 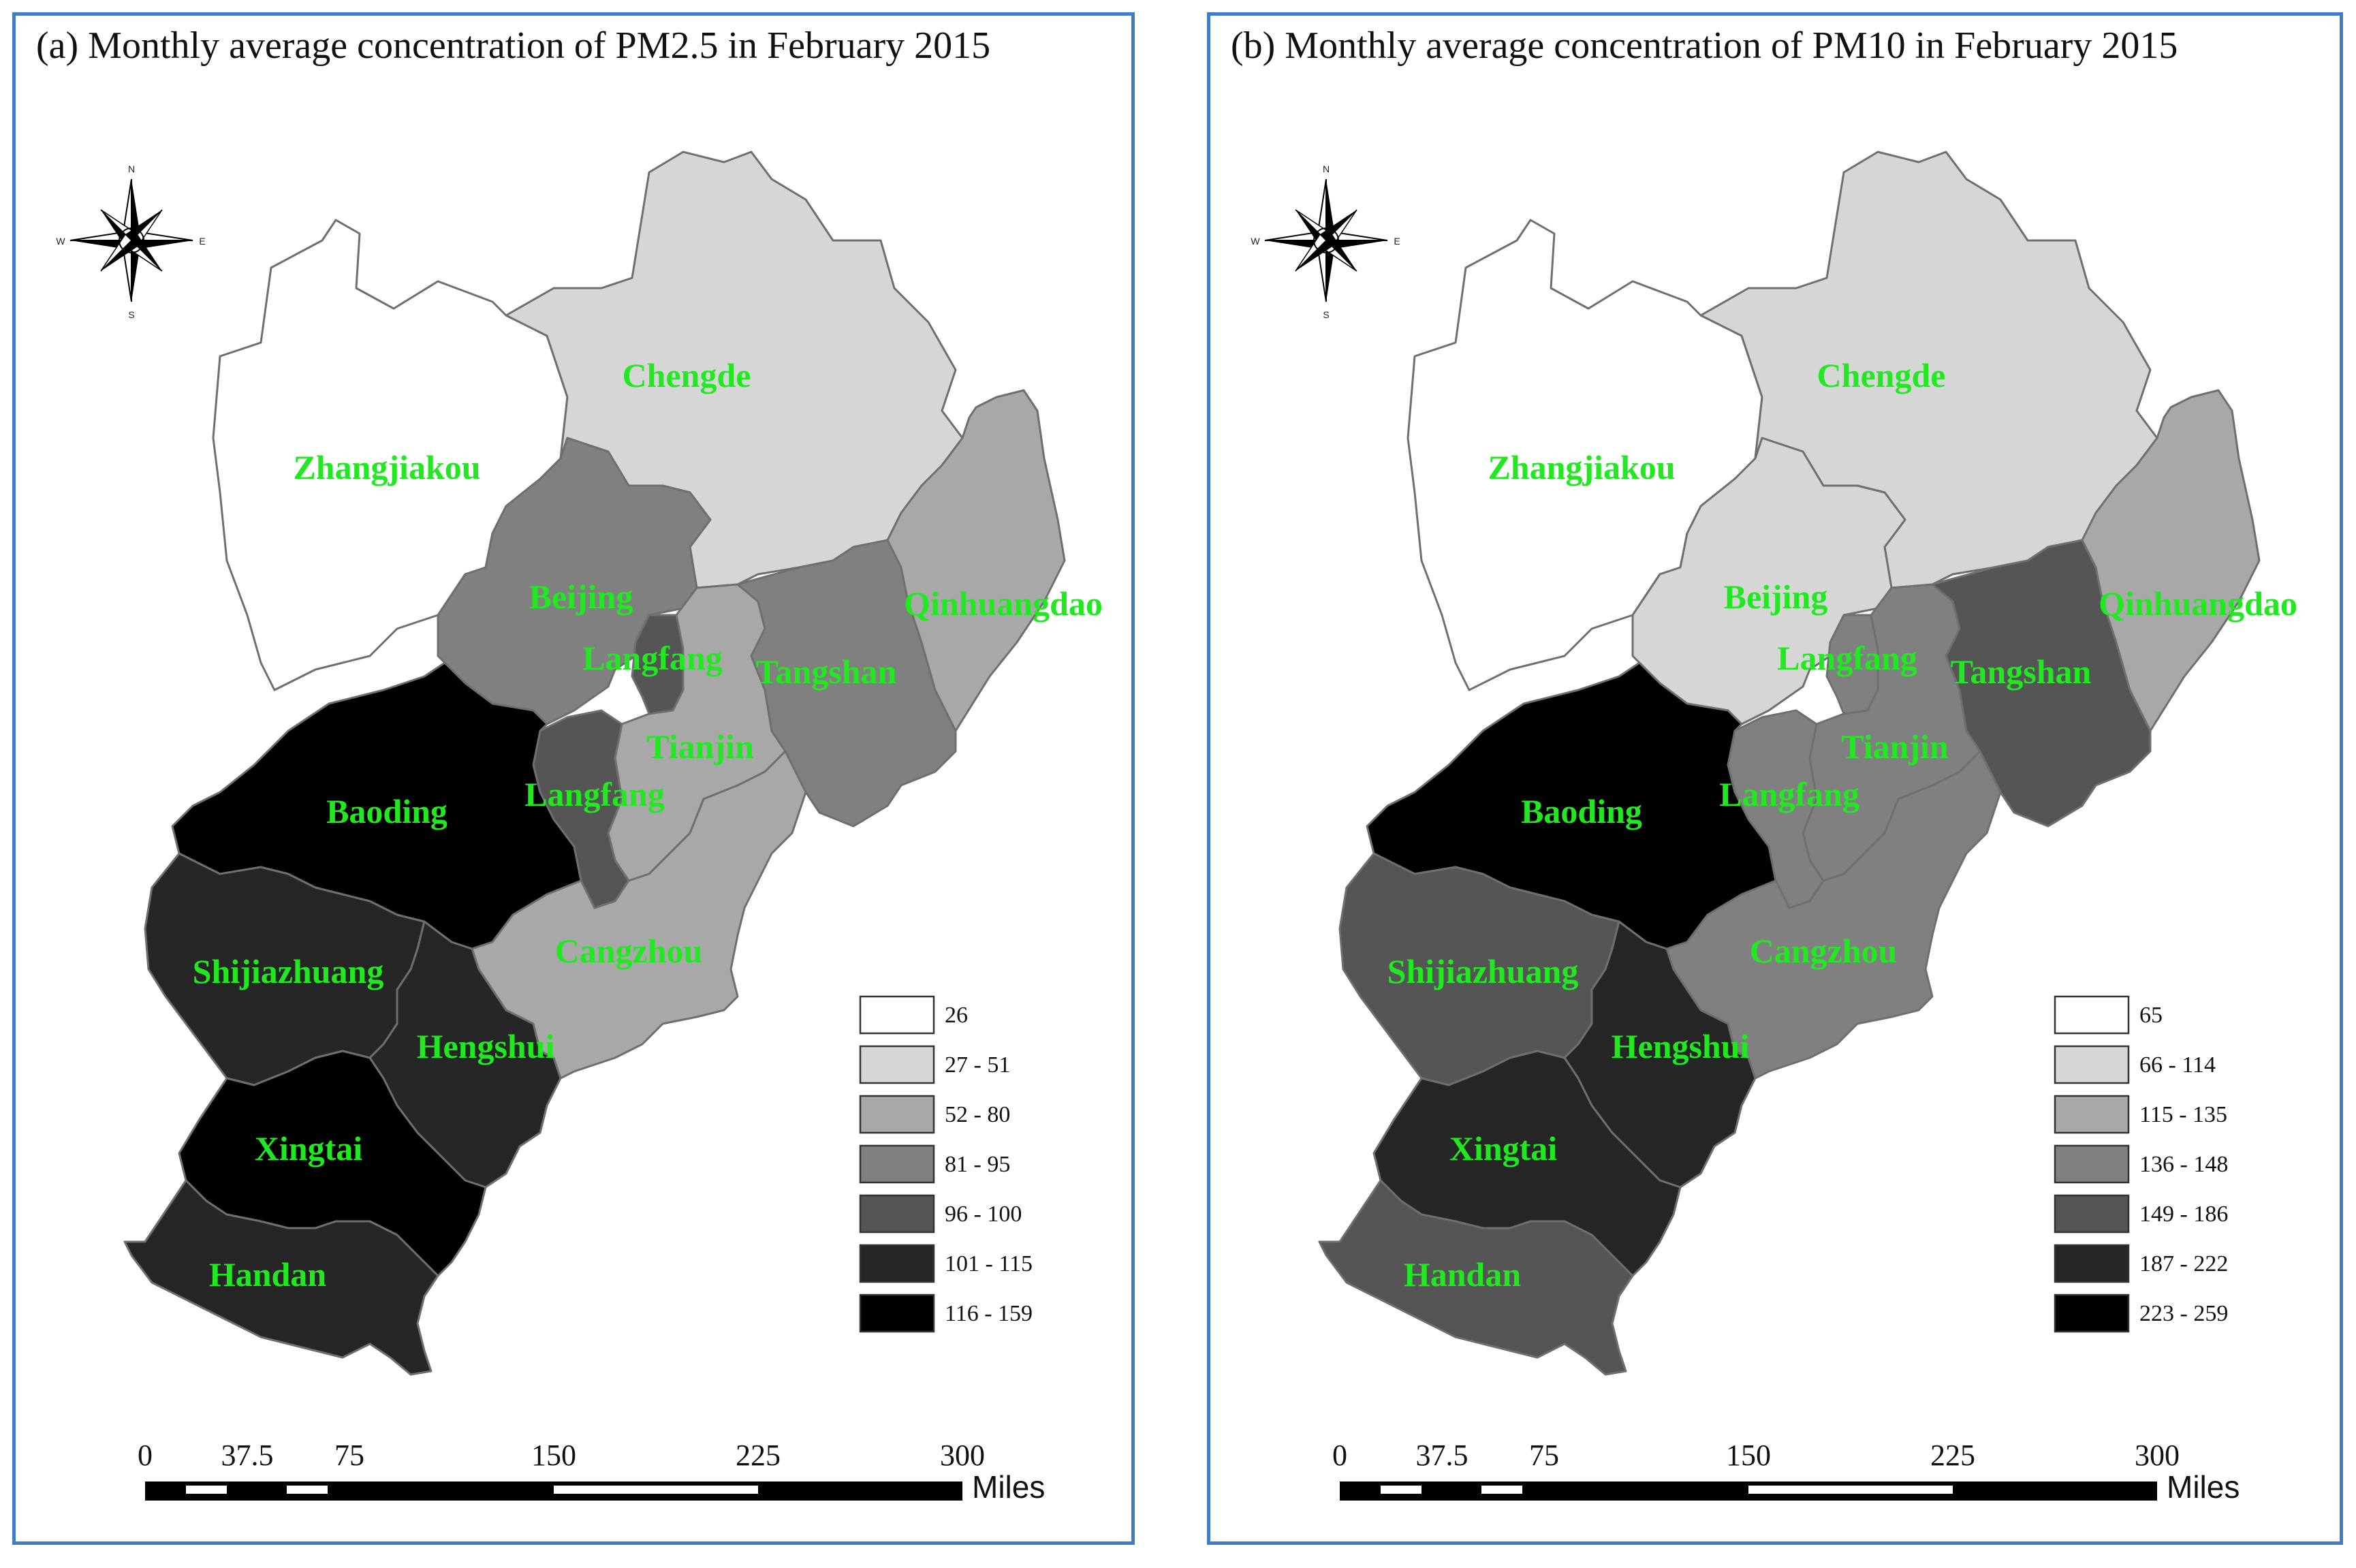 What do you see at coordinates (2184, 1263) in the screenshot?
I see `legend-label: 187 - 222` at bounding box center [2184, 1263].